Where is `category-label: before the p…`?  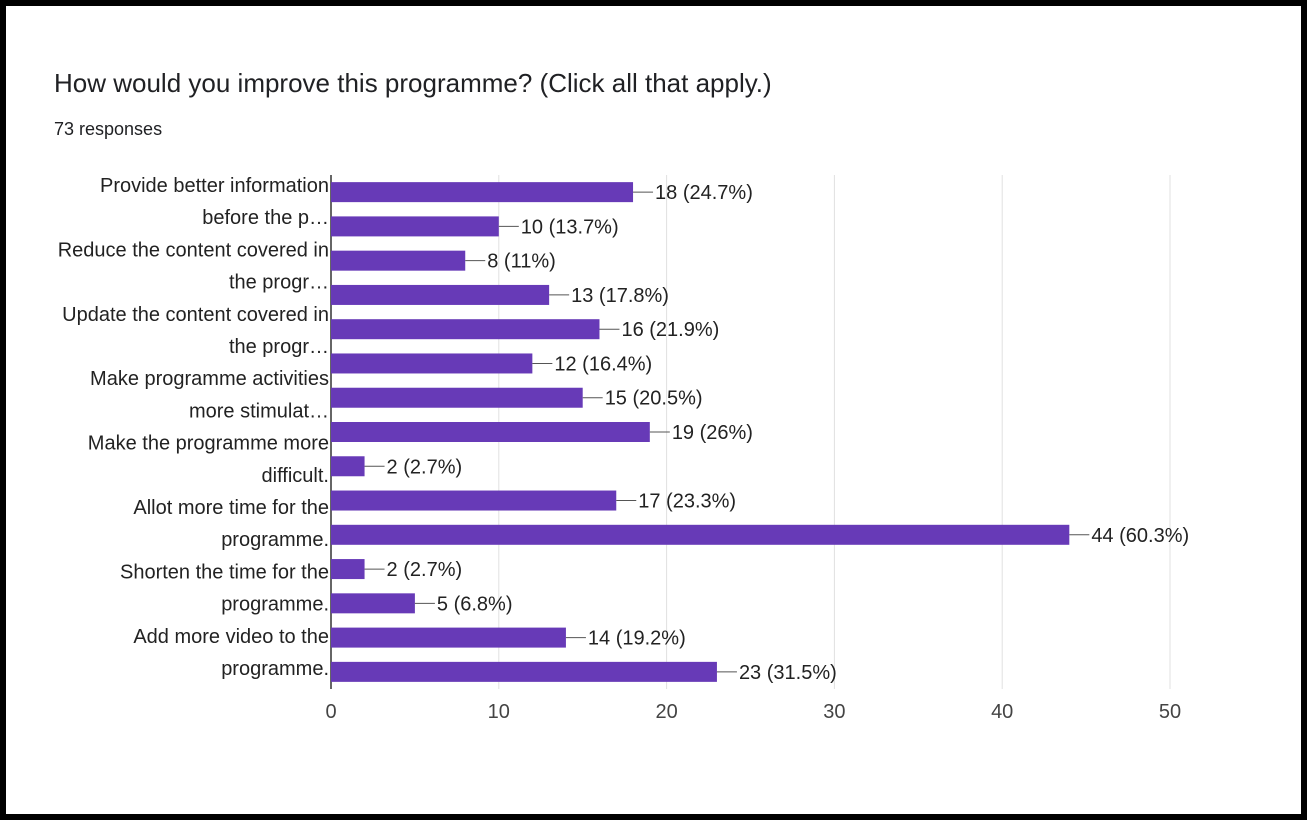 category-label: before the p… is located at coordinates (265, 218).